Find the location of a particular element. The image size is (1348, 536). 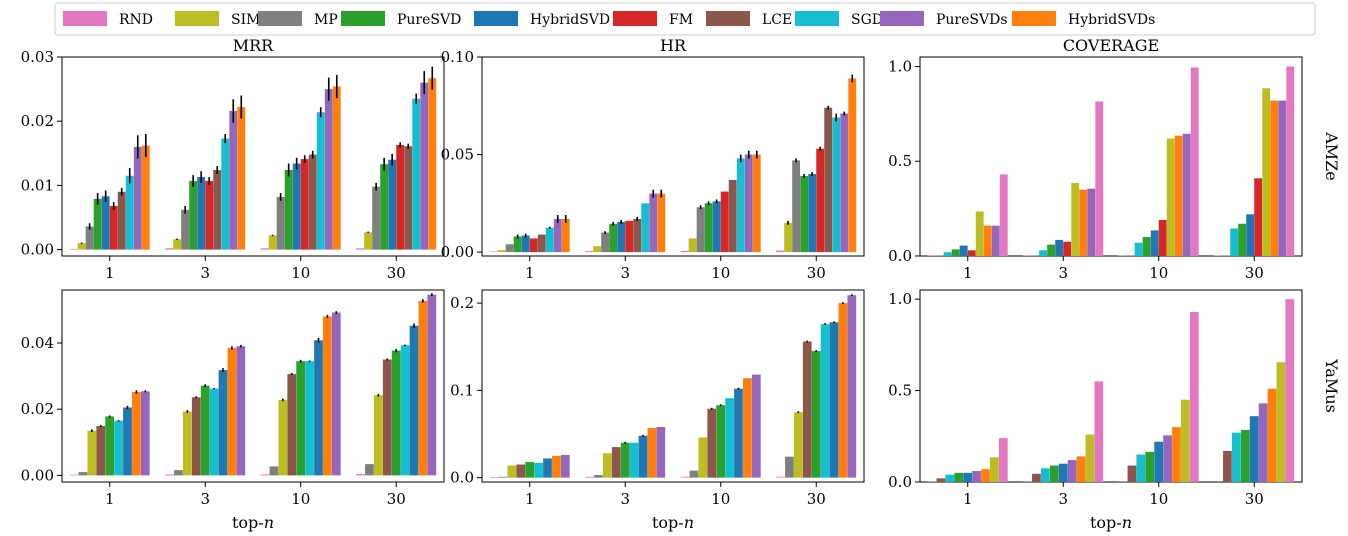

legend-item-puresvds: PureSVDs is located at coordinates (944, 19).